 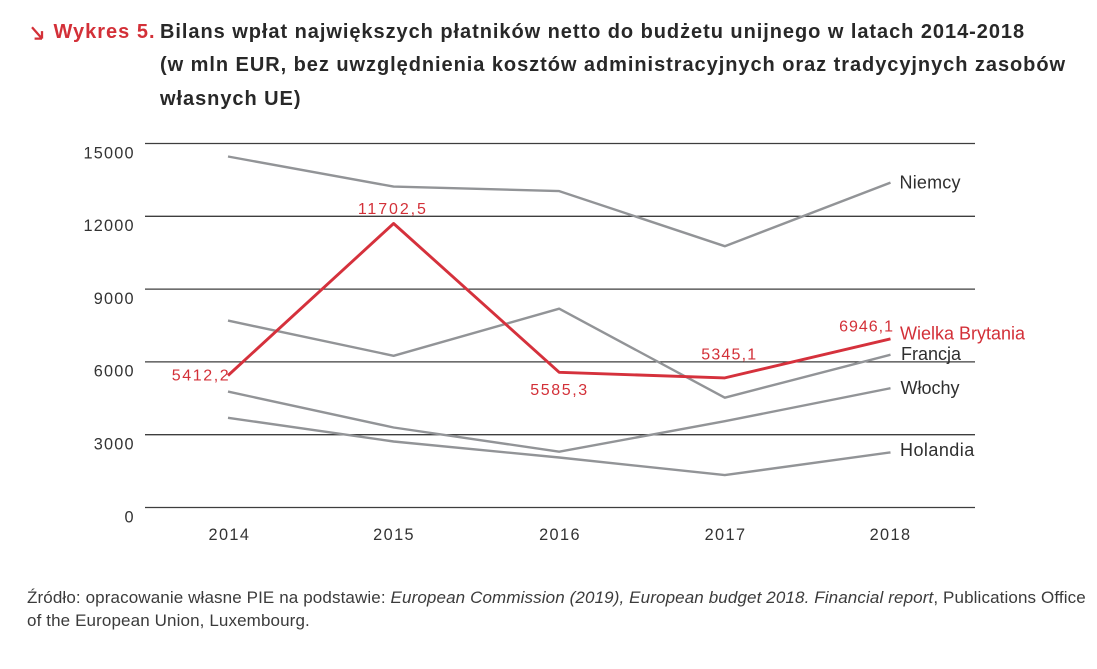 I want to click on svg-text: 5345,1, so click(x=729, y=355).